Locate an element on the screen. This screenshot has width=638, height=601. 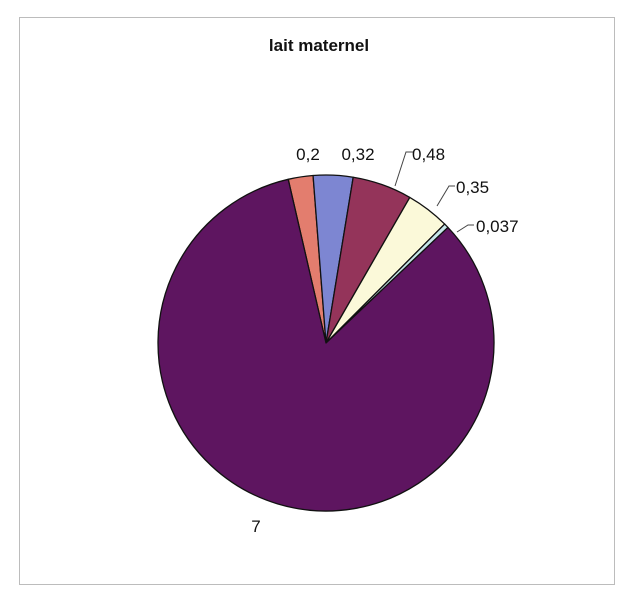
slice-label: 0,037 is located at coordinates (497, 226).